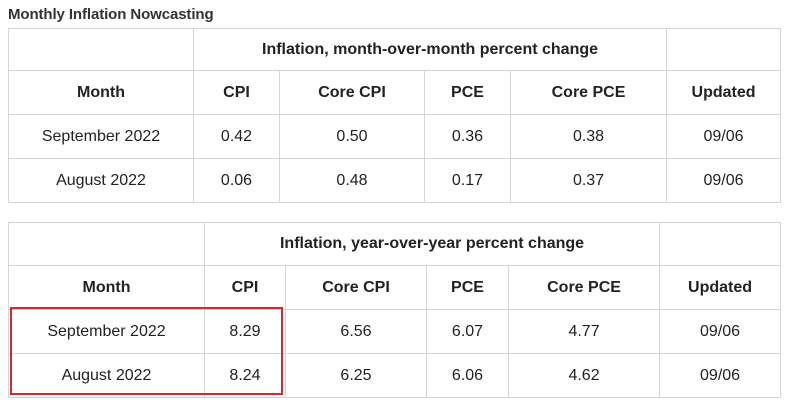  What do you see at coordinates (245, 375) in the screenshot?
I see `cell-cpi: 8.24` at bounding box center [245, 375].